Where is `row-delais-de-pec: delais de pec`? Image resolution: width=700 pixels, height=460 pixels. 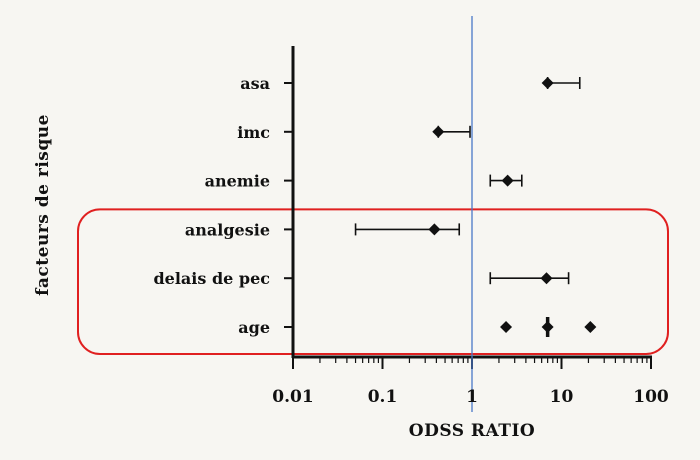
row-delais-de-pec: delais de pec is located at coordinates (361, 278).